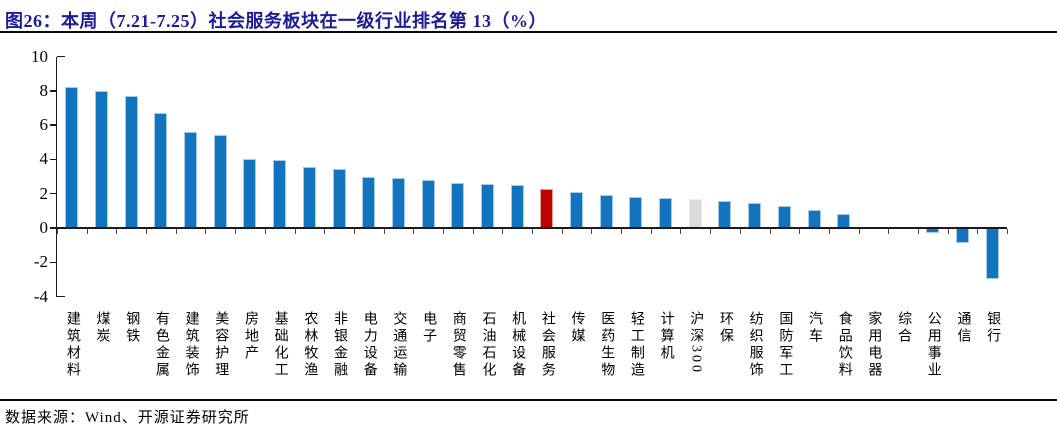  What do you see at coordinates (191, 345) in the screenshot?
I see `x-tick-label: 建筑装饰` at bounding box center [191, 345].